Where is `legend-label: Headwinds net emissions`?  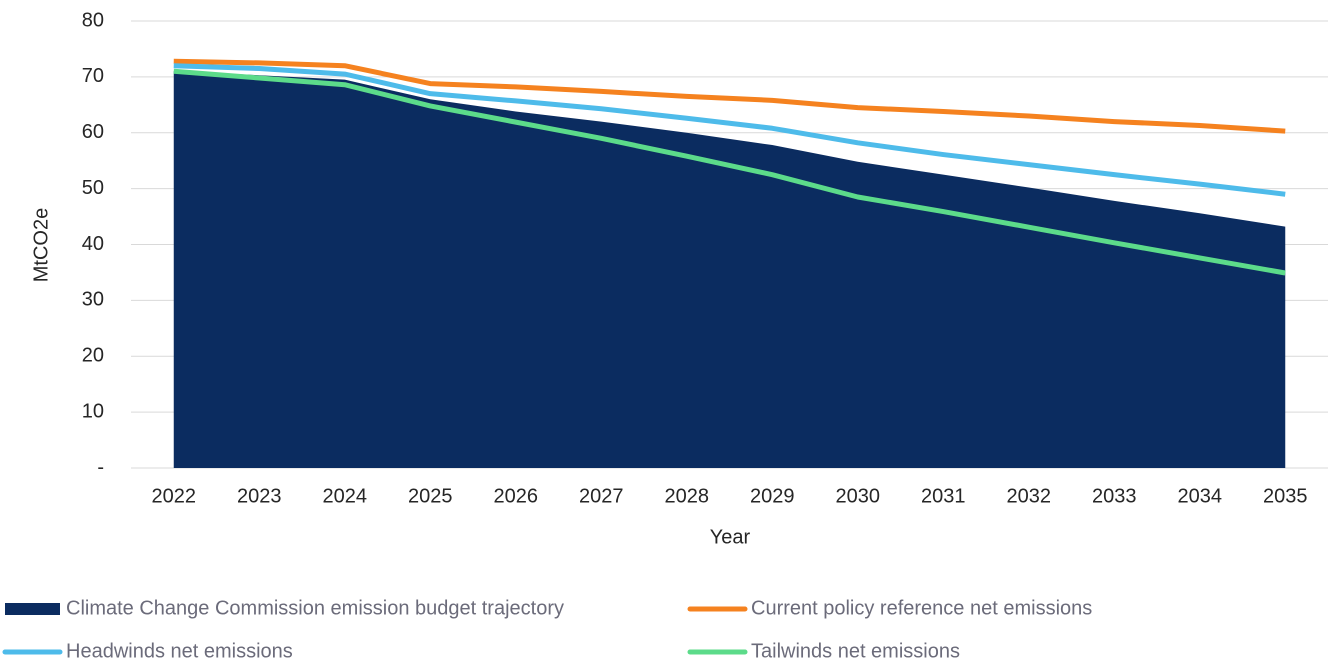
legend-label: Headwinds net emissions is located at coordinates (179, 651).